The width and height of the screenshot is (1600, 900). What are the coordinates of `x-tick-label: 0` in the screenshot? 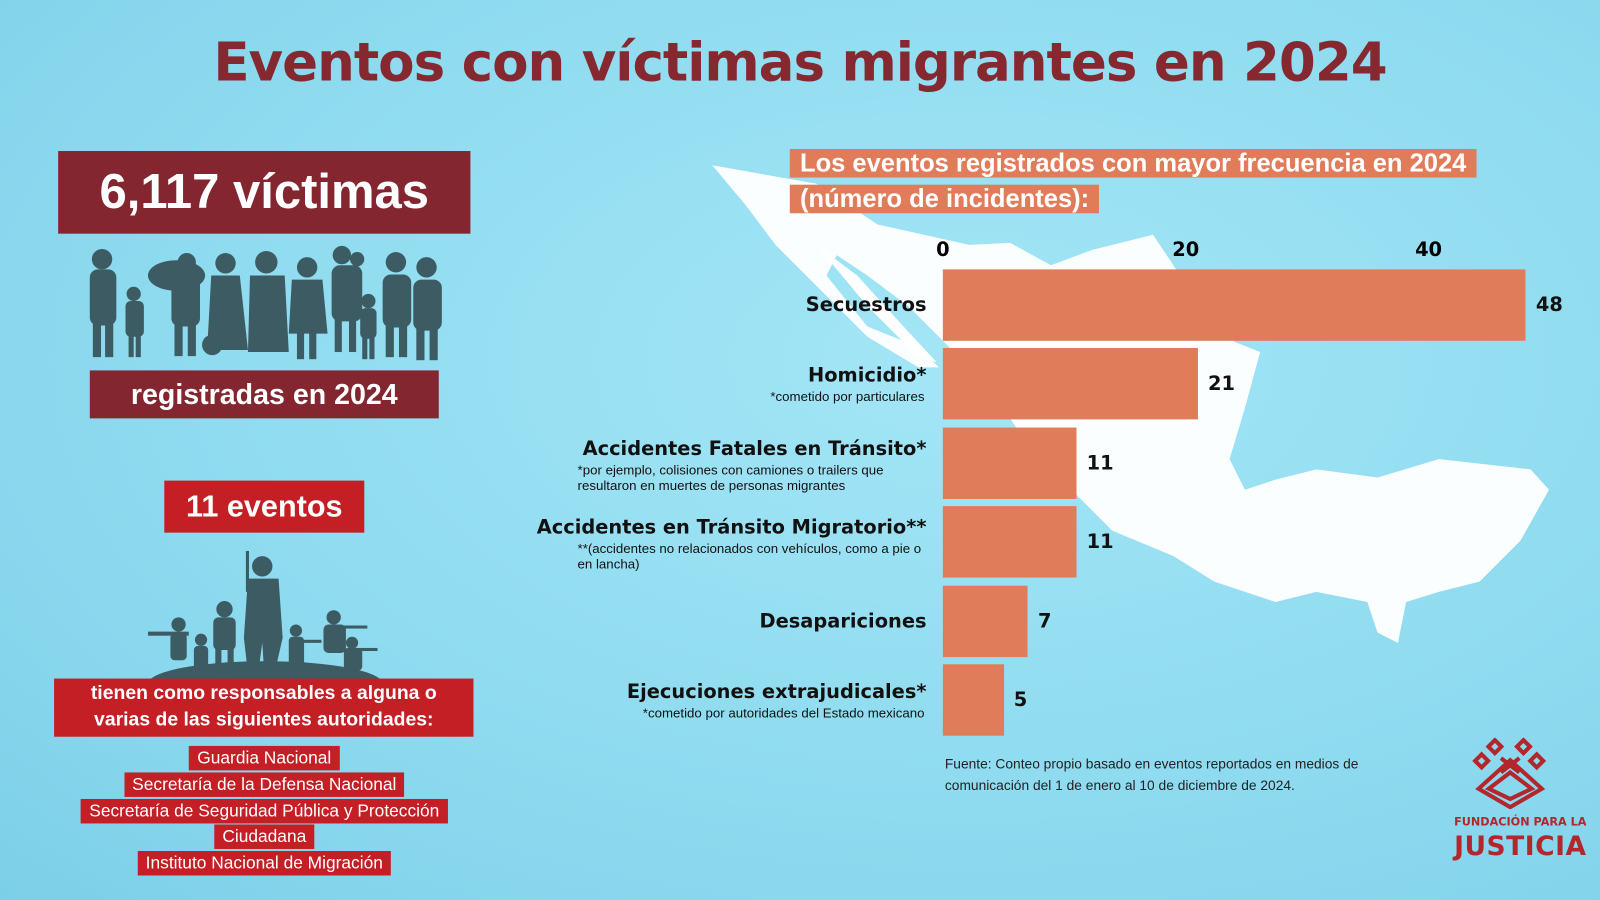 It's located at (943, 250).